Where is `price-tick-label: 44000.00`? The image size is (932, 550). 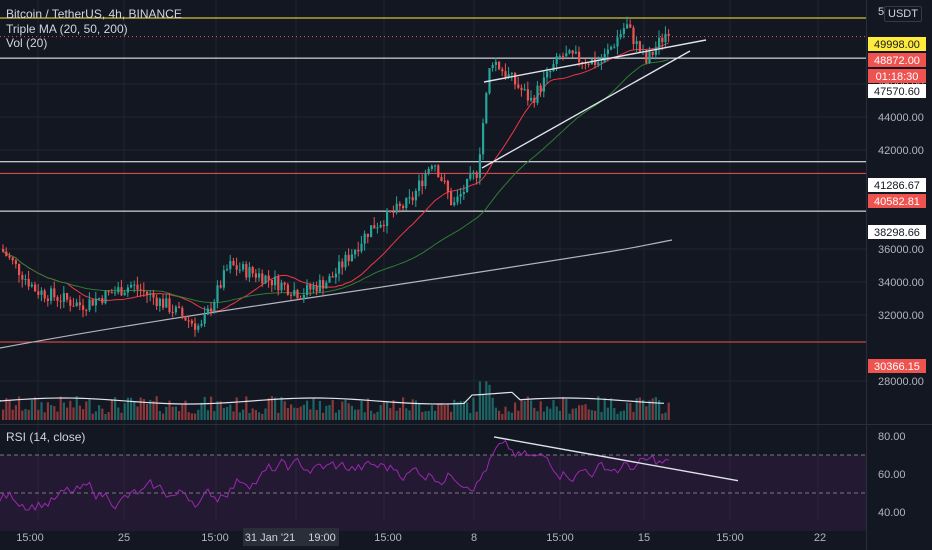
price-tick-label: 44000.00 is located at coordinates (901, 118).